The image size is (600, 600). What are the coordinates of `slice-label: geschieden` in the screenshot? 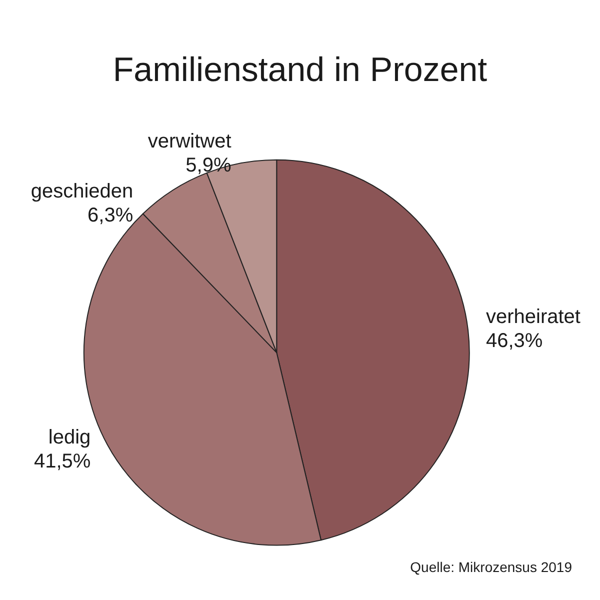 It's located at (82, 191).